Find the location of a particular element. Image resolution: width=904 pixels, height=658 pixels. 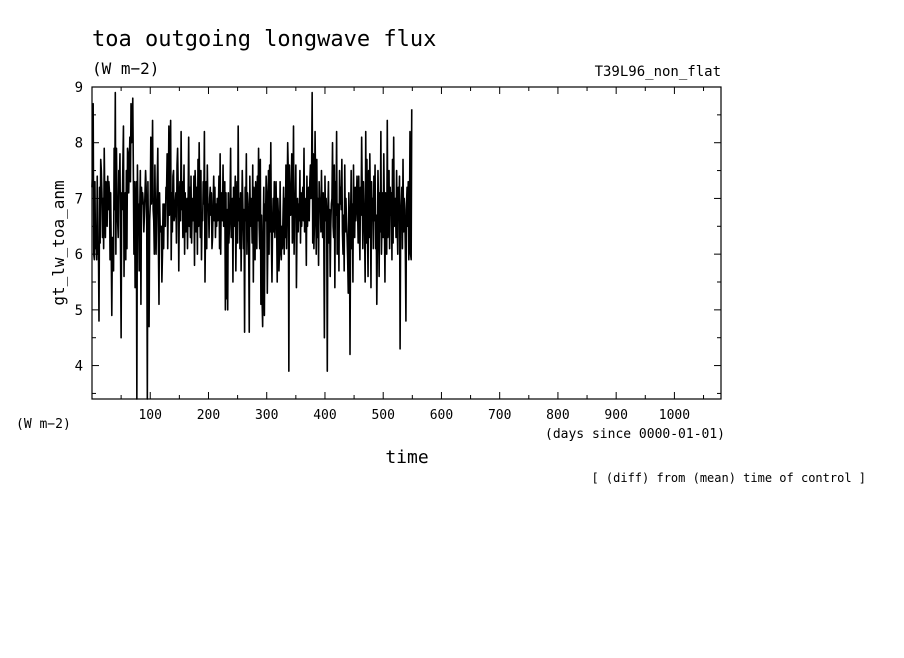

x-unit-label: (days since 0000-01-01) is located at coordinates (635, 434).